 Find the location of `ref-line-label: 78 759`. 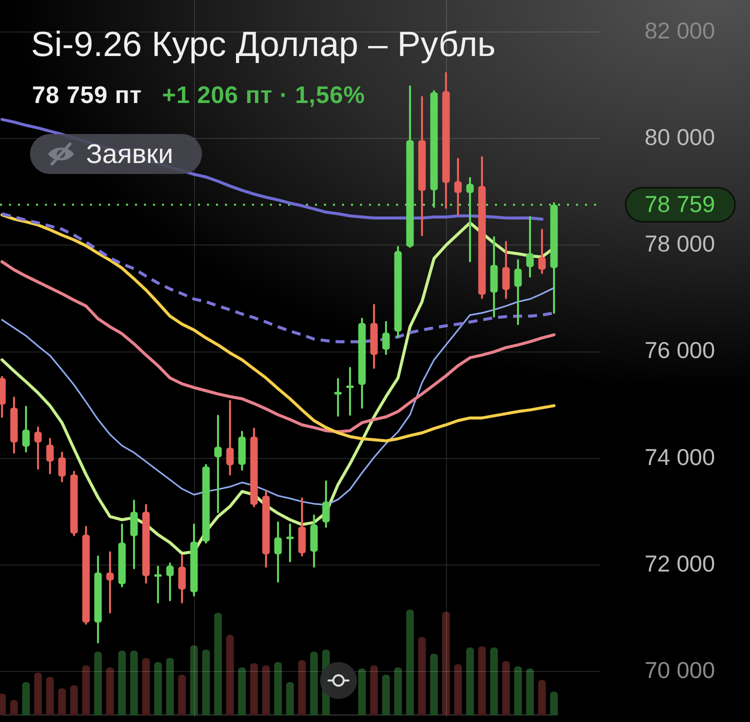

ref-line-label: 78 759 is located at coordinates (679, 204).